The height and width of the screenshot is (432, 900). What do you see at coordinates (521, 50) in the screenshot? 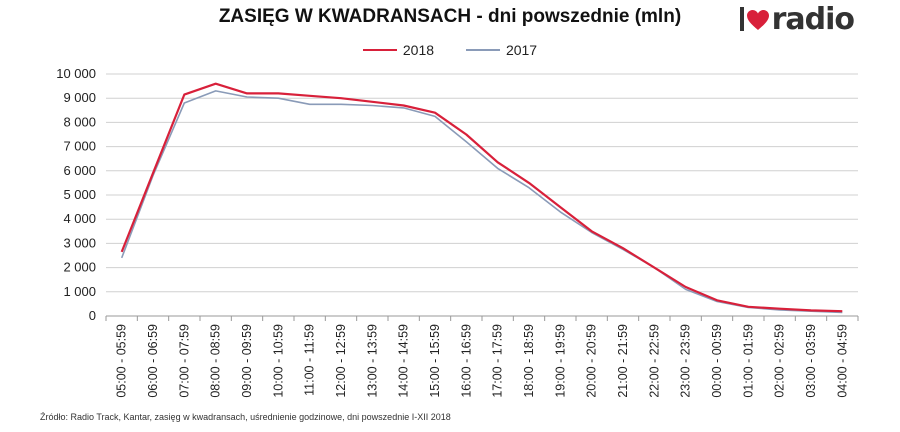
I see `legend-label-2017: 2017` at bounding box center [521, 50].